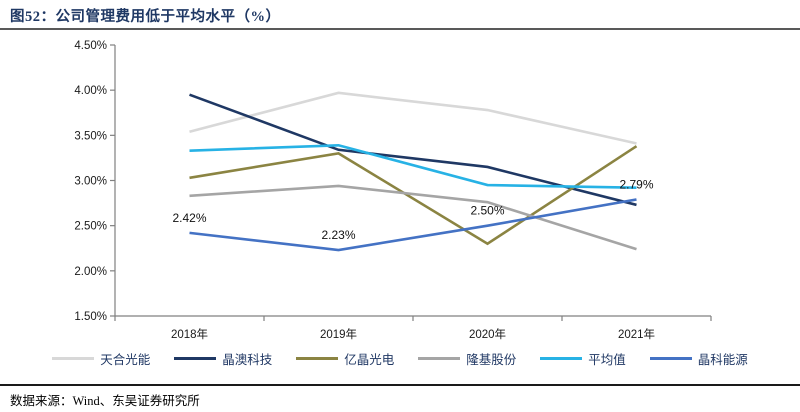  I want to click on legend-label: 晶科能源, so click(722, 360).